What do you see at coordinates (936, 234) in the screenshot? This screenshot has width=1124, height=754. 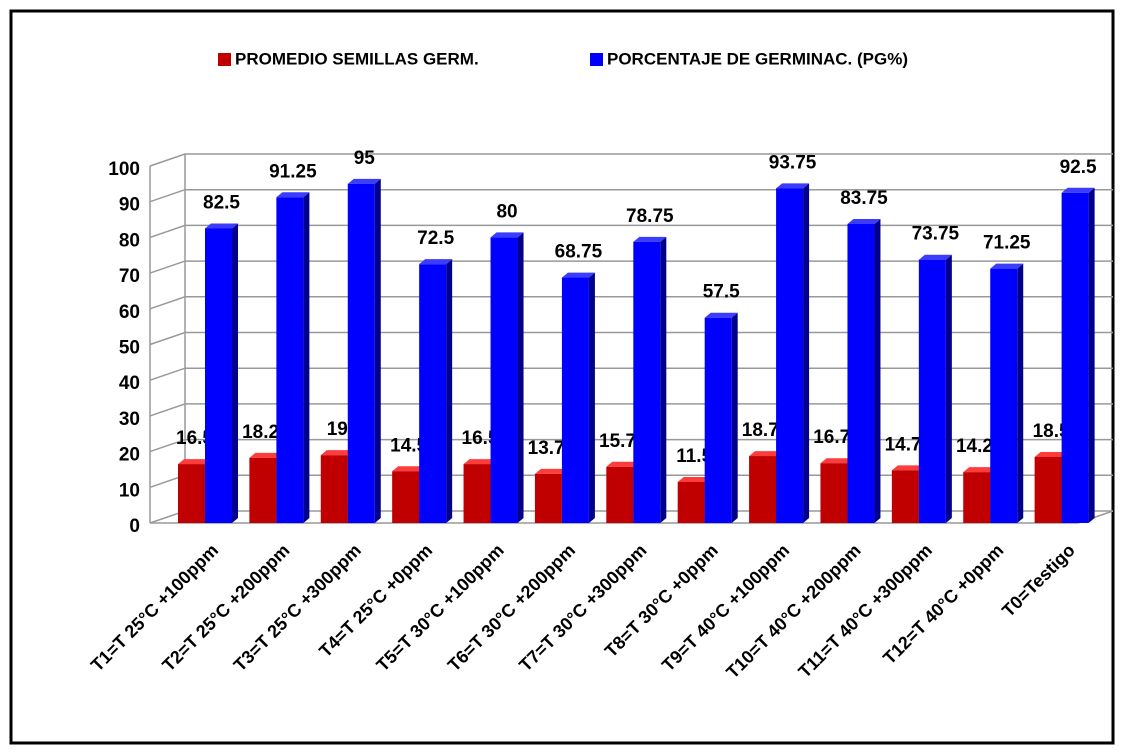 I see `value-label: 73.75` at bounding box center [936, 234].